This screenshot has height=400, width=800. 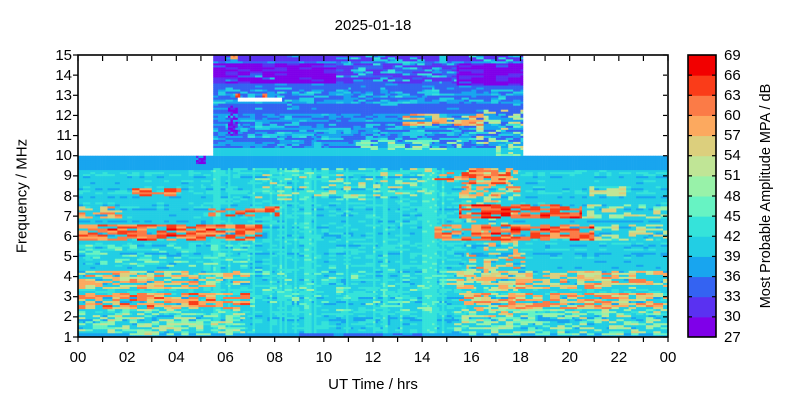 What do you see at coordinates (732, 297) in the screenshot?
I see `colorbar-tick-label: 33` at bounding box center [732, 297].